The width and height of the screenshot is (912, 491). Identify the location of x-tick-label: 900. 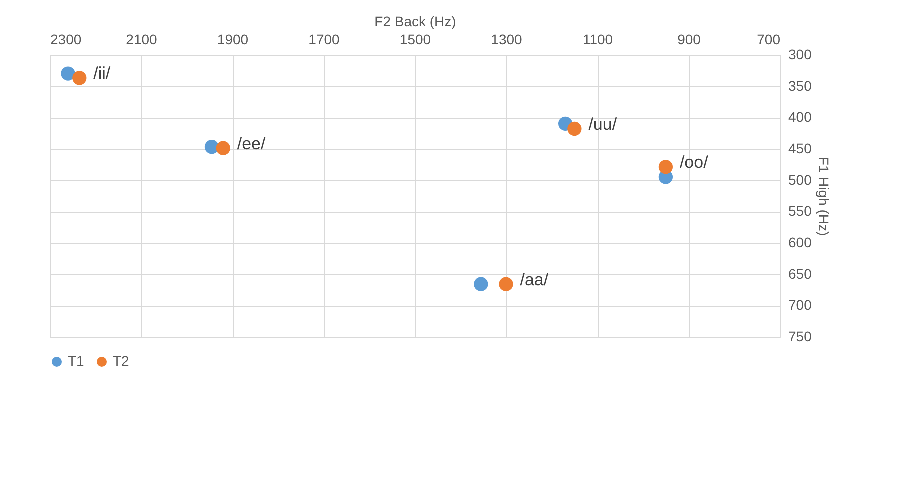
(690, 40).